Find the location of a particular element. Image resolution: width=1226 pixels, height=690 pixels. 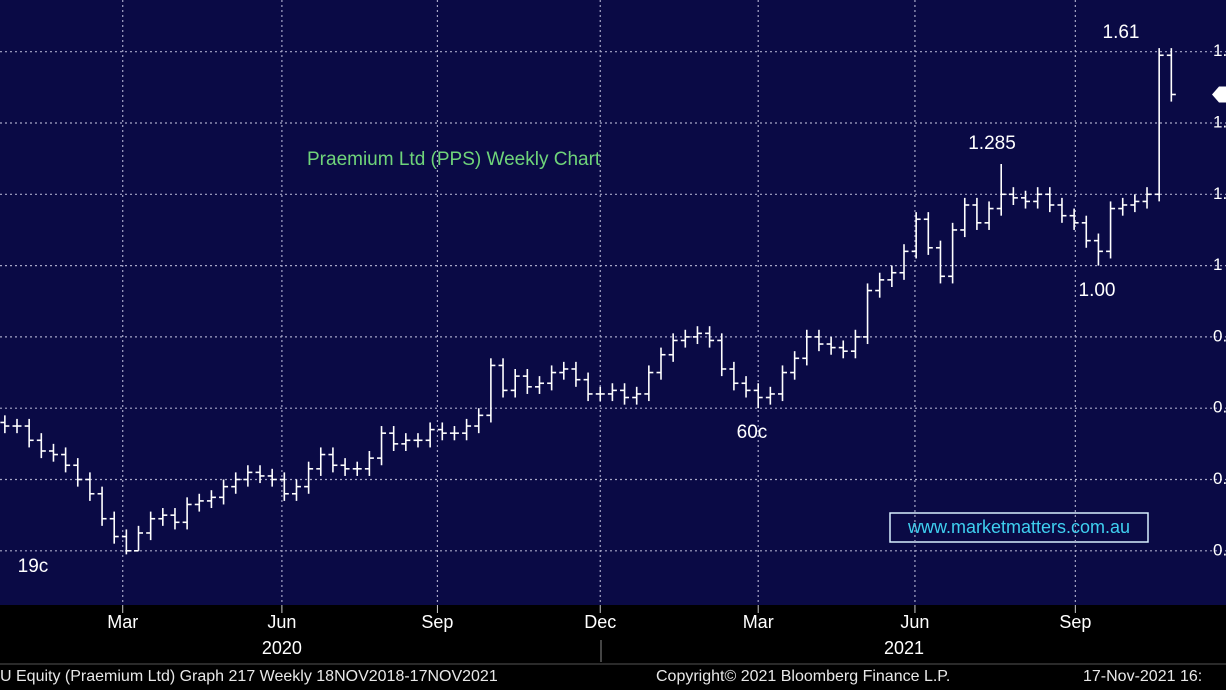

watermark: www.marketmatters.com.au is located at coordinates (1018, 527).